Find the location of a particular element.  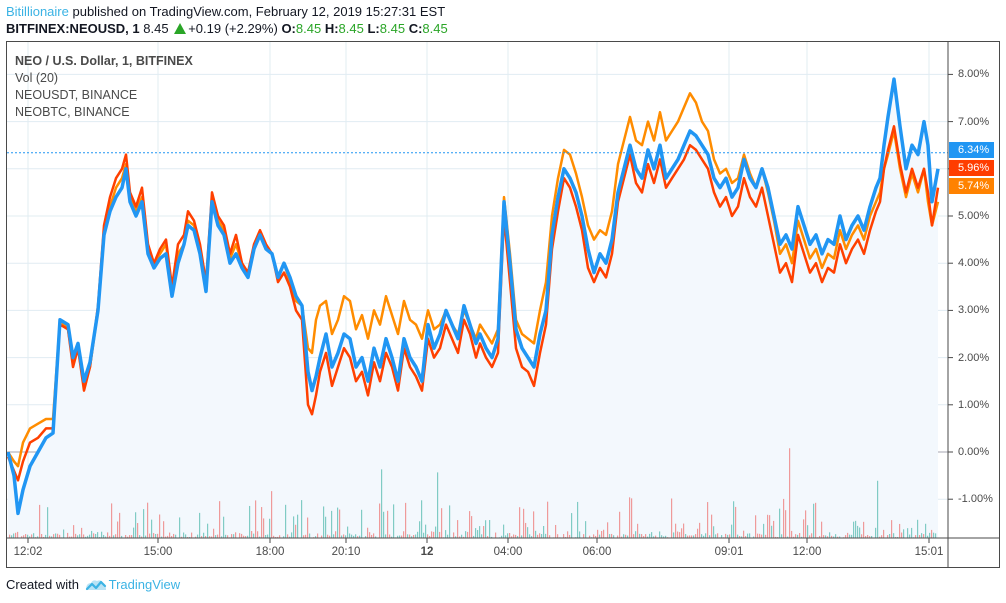

x-tick-label: 04:00 is located at coordinates (508, 552).